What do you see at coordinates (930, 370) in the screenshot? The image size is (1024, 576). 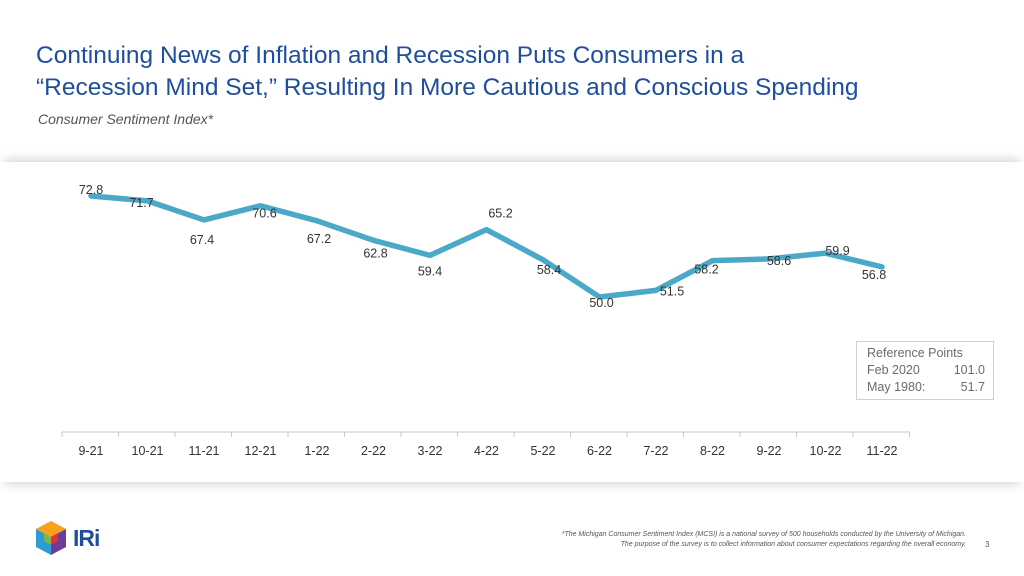 I see `reference-row: Feb 2020 101.0` at bounding box center [930, 370].